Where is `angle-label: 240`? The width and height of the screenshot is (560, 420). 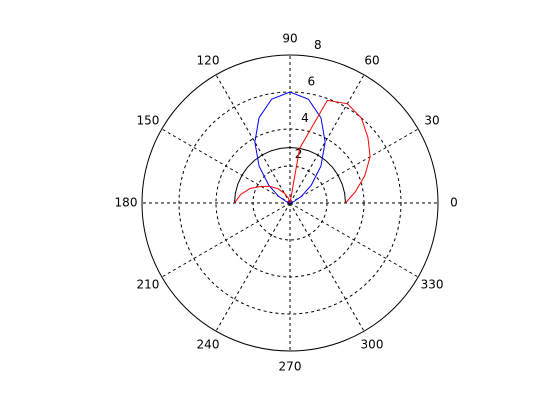 angle-label: 240 is located at coordinates (208, 345).